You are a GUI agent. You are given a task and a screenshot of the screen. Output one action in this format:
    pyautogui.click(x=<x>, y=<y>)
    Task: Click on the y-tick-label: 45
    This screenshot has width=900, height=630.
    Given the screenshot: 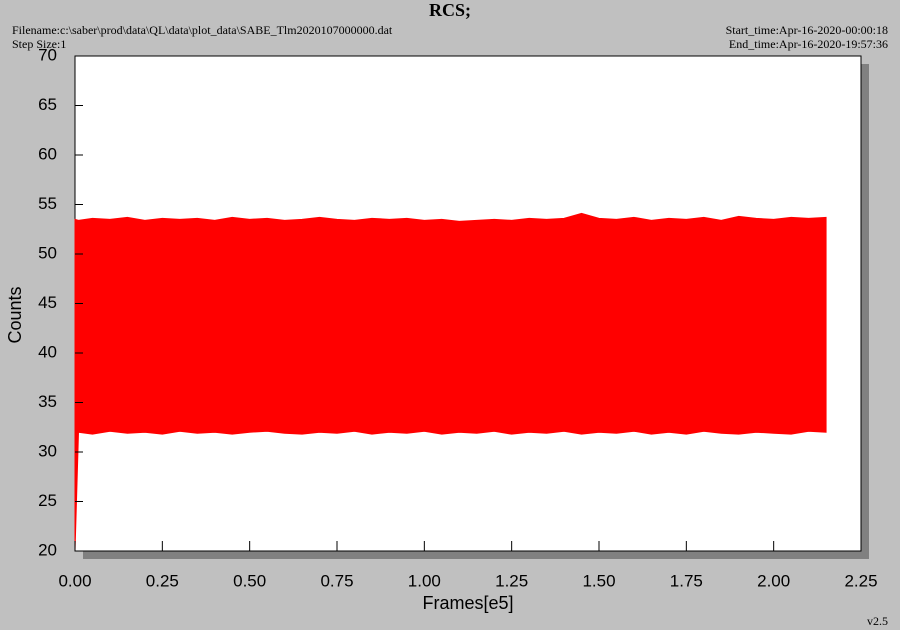 What is the action you would take?
    pyautogui.click(x=47, y=302)
    